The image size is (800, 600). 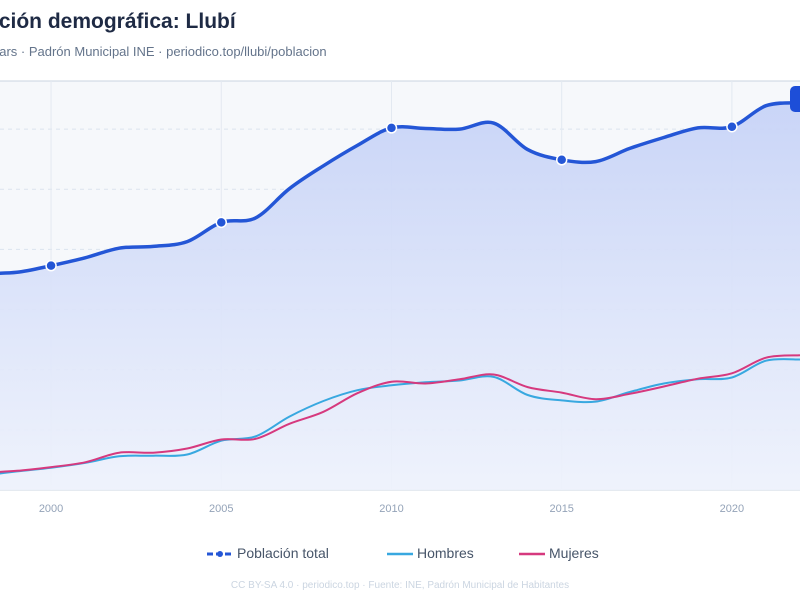 I want to click on legend-label-mujeres: Mujeres, so click(x=574, y=553).